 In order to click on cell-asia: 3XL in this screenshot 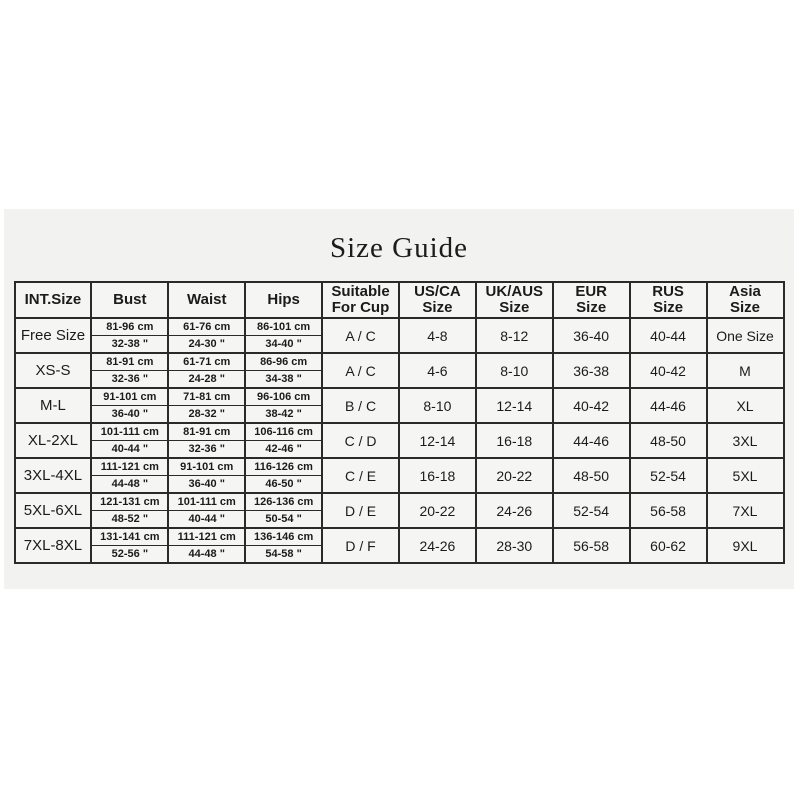, I will do `click(745, 440)`.